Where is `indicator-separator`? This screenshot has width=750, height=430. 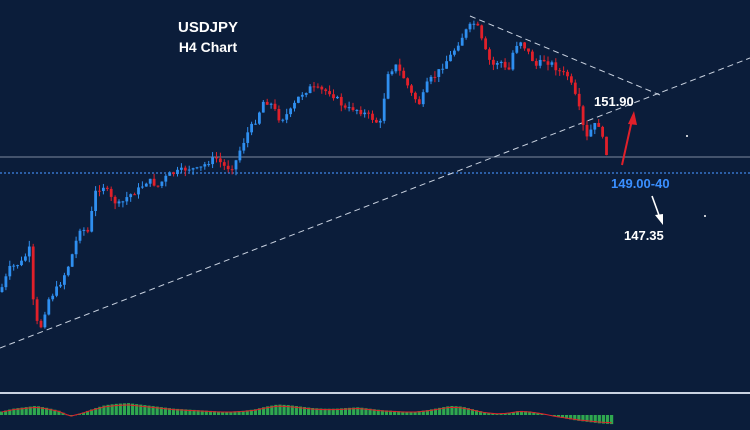 indicator-separator is located at coordinates (375, 393).